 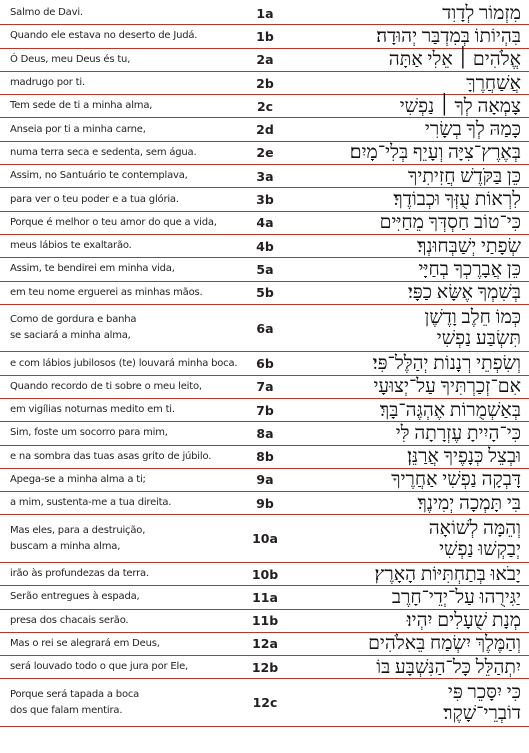 I want to click on verse-ref: 4a, so click(x=265, y=223).